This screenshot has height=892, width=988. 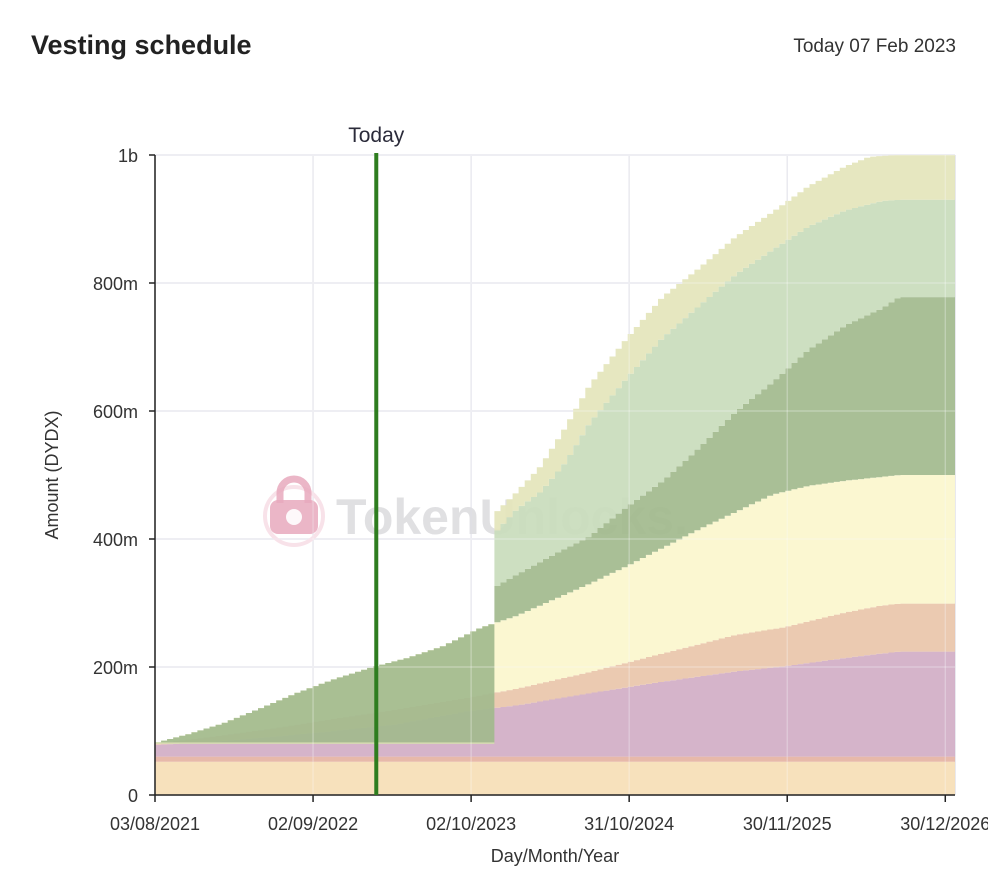 What do you see at coordinates (944, 824) in the screenshot?
I see `x-tick-label: 30/12/2026` at bounding box center [944, 824].